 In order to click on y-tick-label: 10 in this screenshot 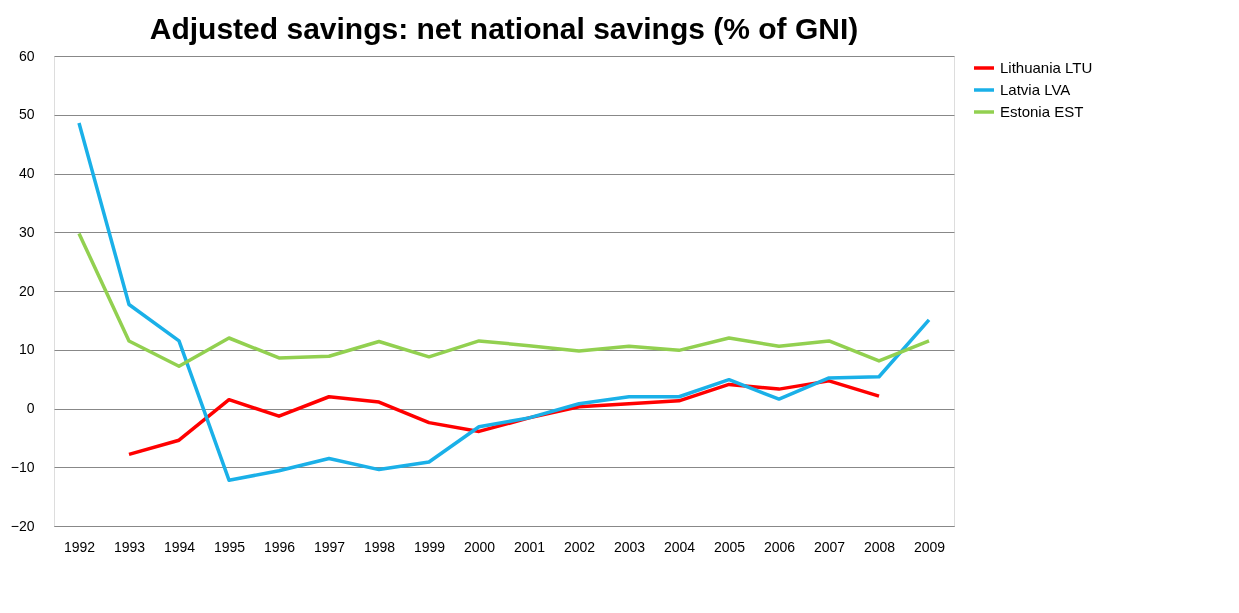, I will do `click(26, 349)`.